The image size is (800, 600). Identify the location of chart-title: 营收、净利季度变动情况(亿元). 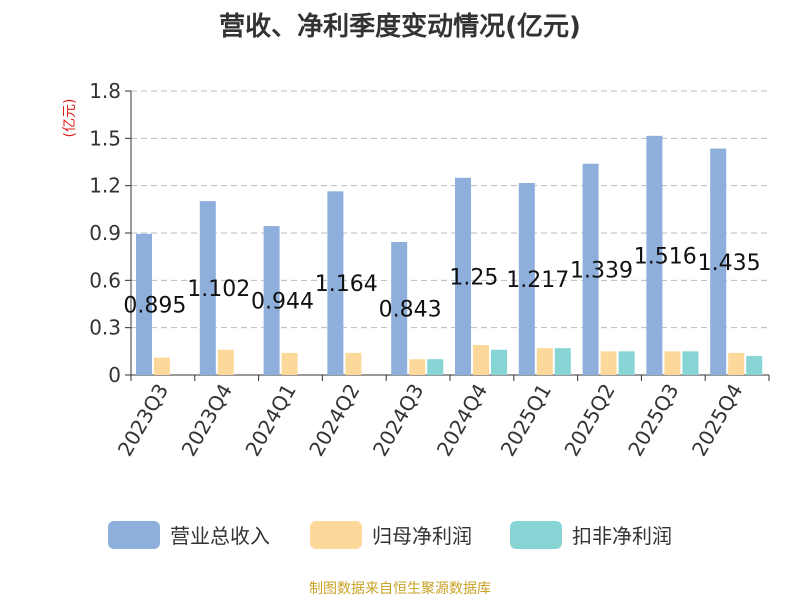
(400, 27).